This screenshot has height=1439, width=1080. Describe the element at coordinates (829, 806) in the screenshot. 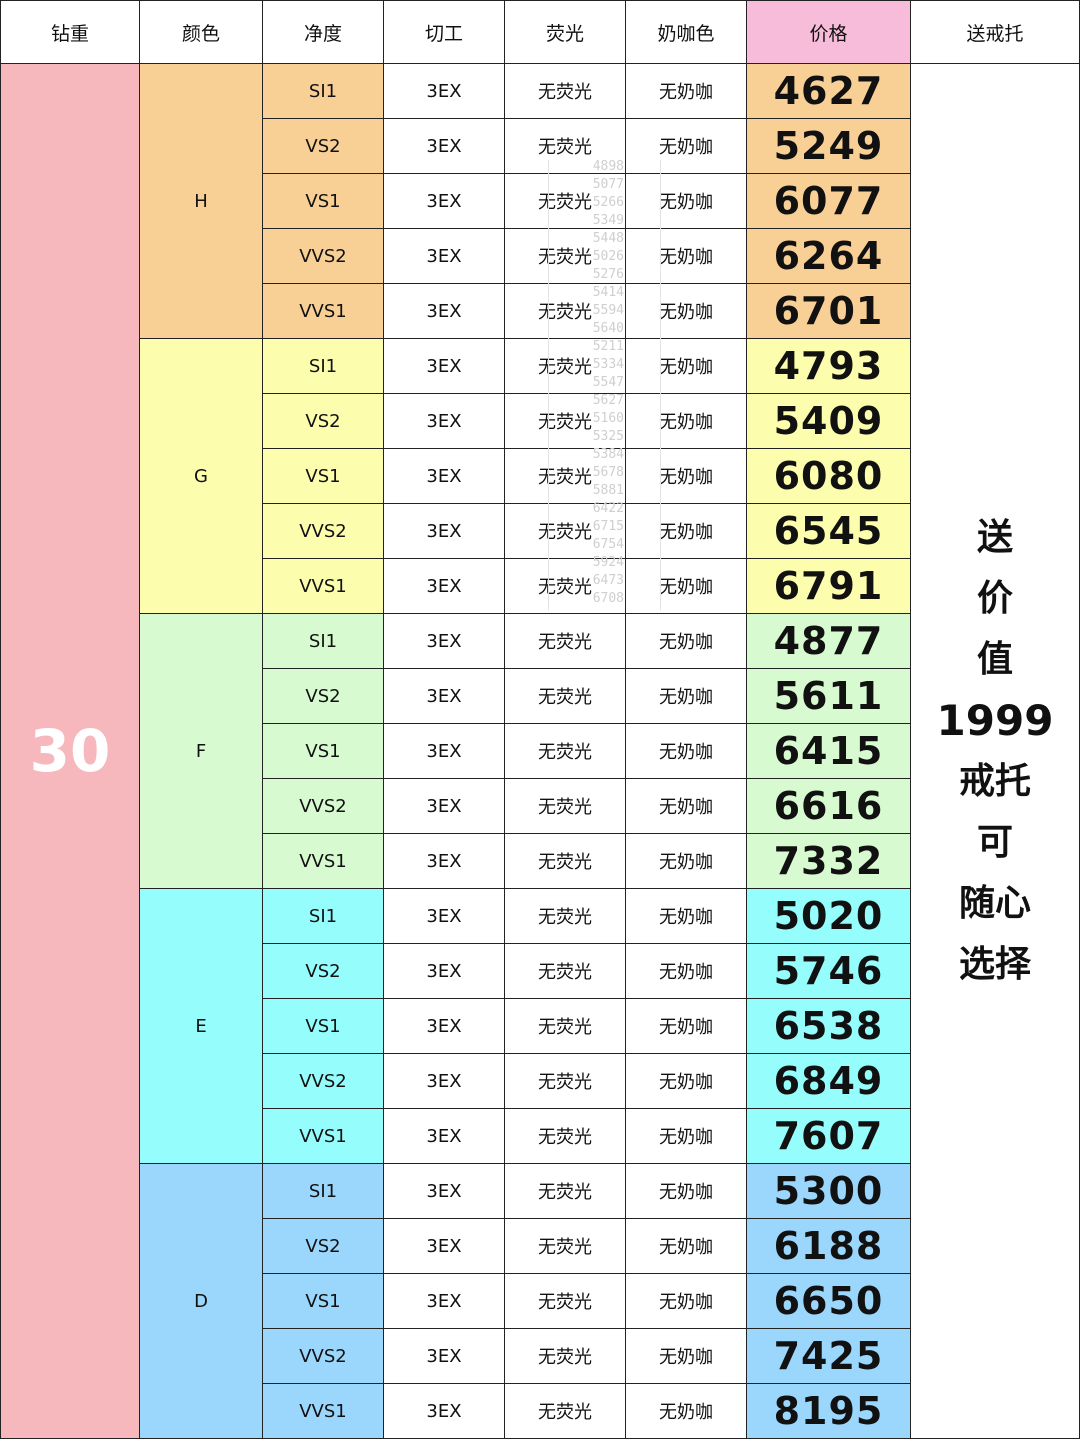

I see `price-cell: 6616` at that location.